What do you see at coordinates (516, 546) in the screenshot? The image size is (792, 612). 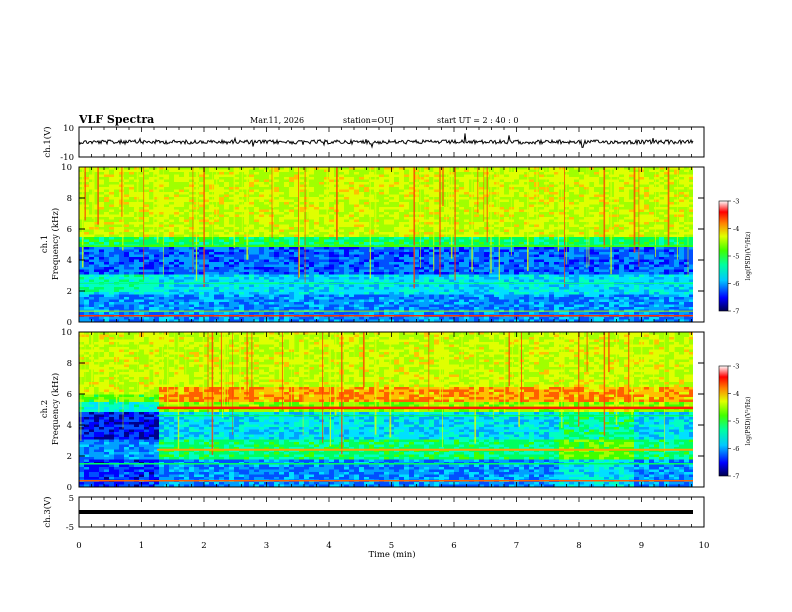 I see `time-tick-label-7: 7` at bounding box center [516, 546].